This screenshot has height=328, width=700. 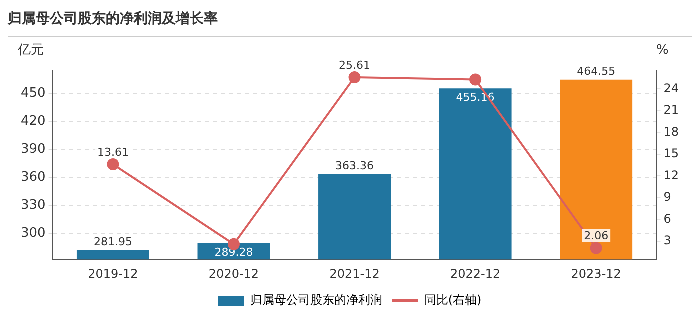 I want to click on data-label: 289.28, so click(x=234, y=252).